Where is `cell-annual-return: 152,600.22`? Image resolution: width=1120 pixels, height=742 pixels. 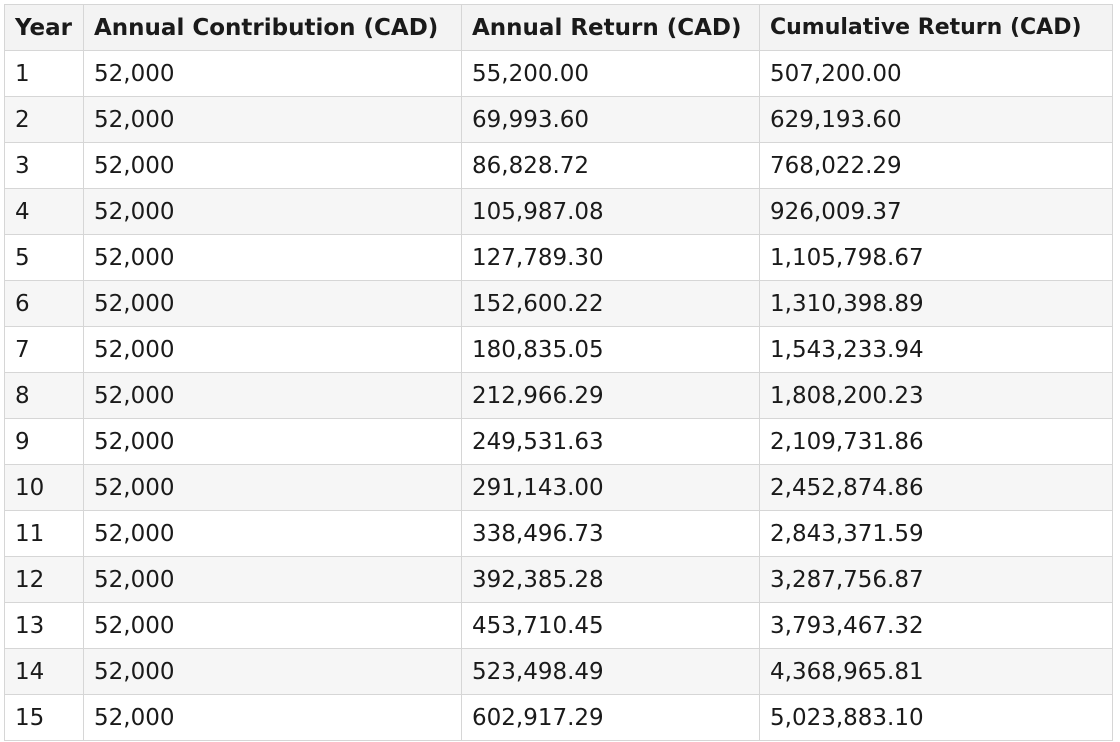
cell-annual-return: 152,600.22 is located at coordinates (610, 303).